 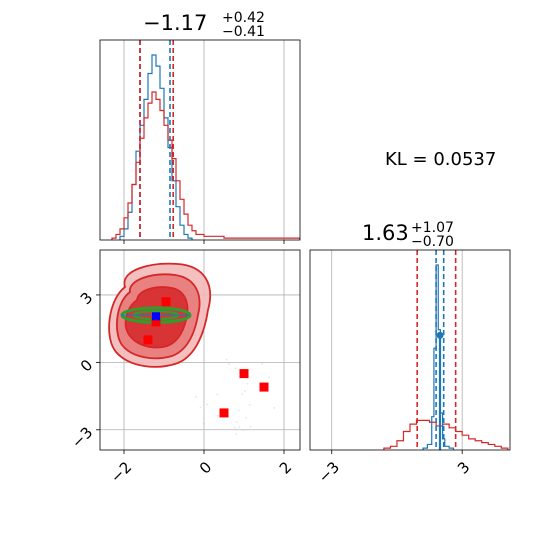 I want to click on top-title-lower: −0.41, so click(x=243, y=32).